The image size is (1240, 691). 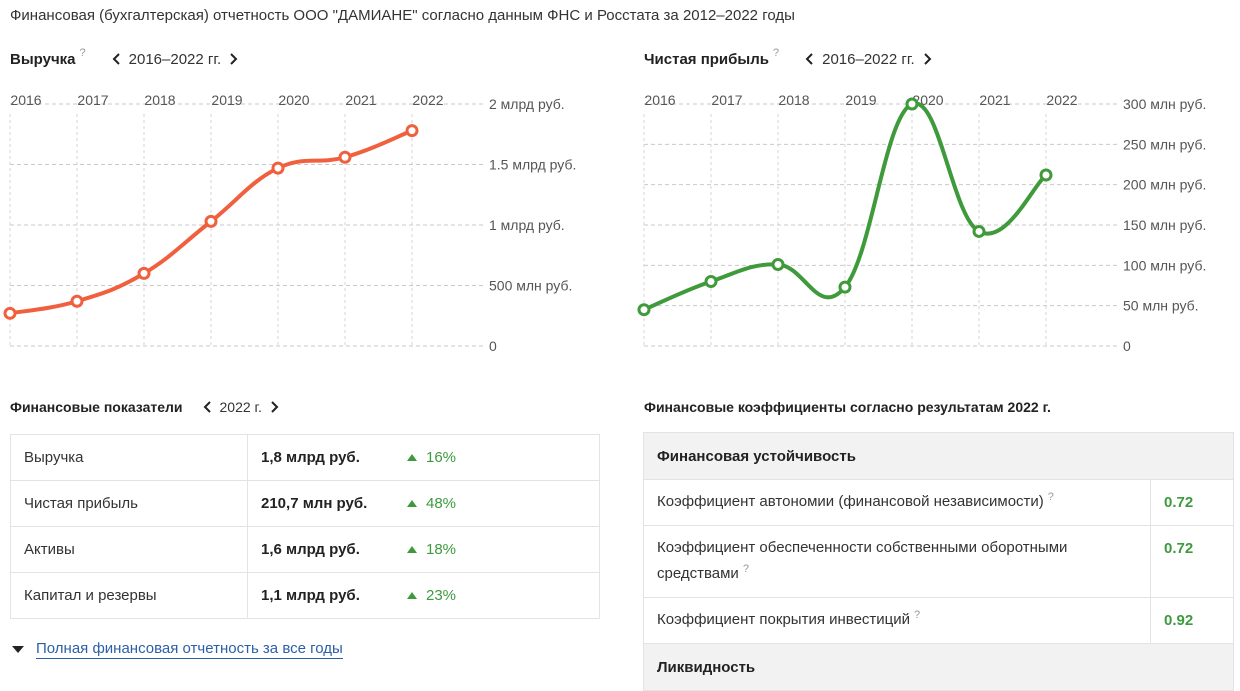 What do you see at coordinates (860, 100) in the screenshot?
I see `x-tick-label: 2019` at bounding box center [860, 100].